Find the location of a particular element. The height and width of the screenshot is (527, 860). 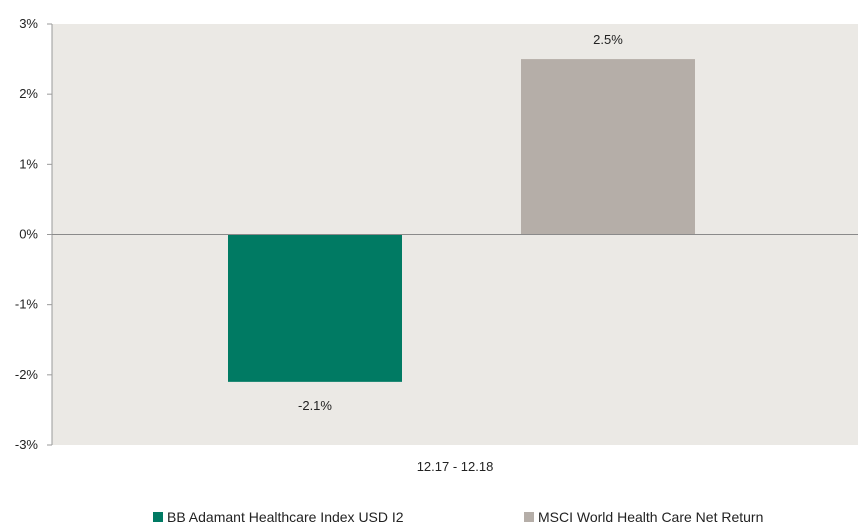

data-label: 2.5% is located at coordinates (608, 39).